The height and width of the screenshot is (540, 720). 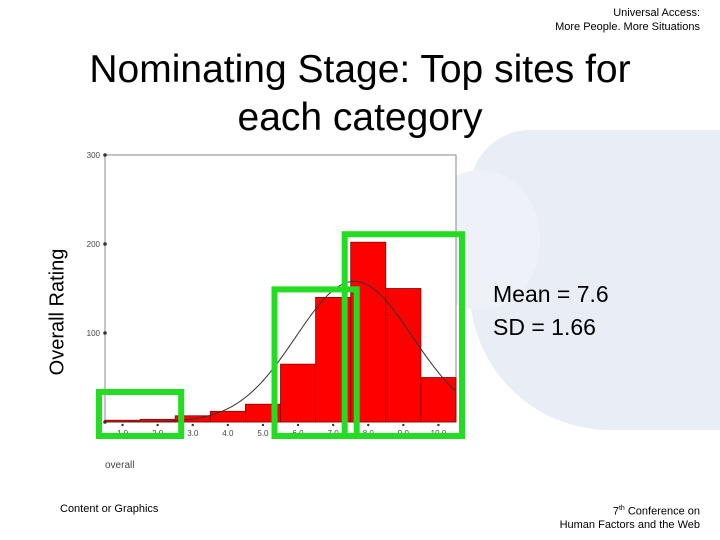 I want to click on footer-right-line-2: Human Factors and the Web, so click(x=629, y=524).